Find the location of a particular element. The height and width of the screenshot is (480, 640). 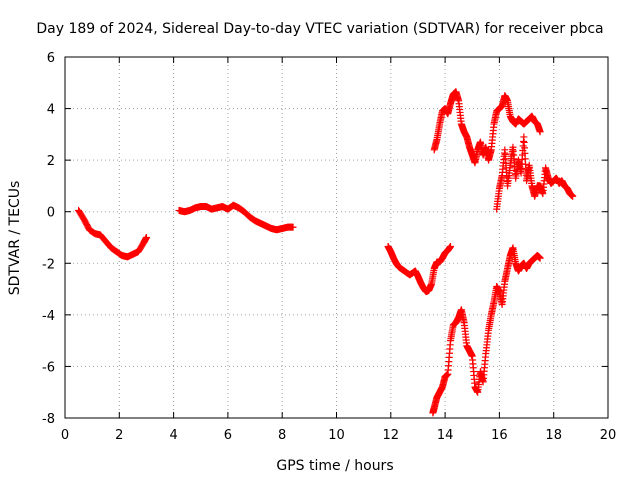

x-tick-label: 6 is located at coordinates (228, 435).